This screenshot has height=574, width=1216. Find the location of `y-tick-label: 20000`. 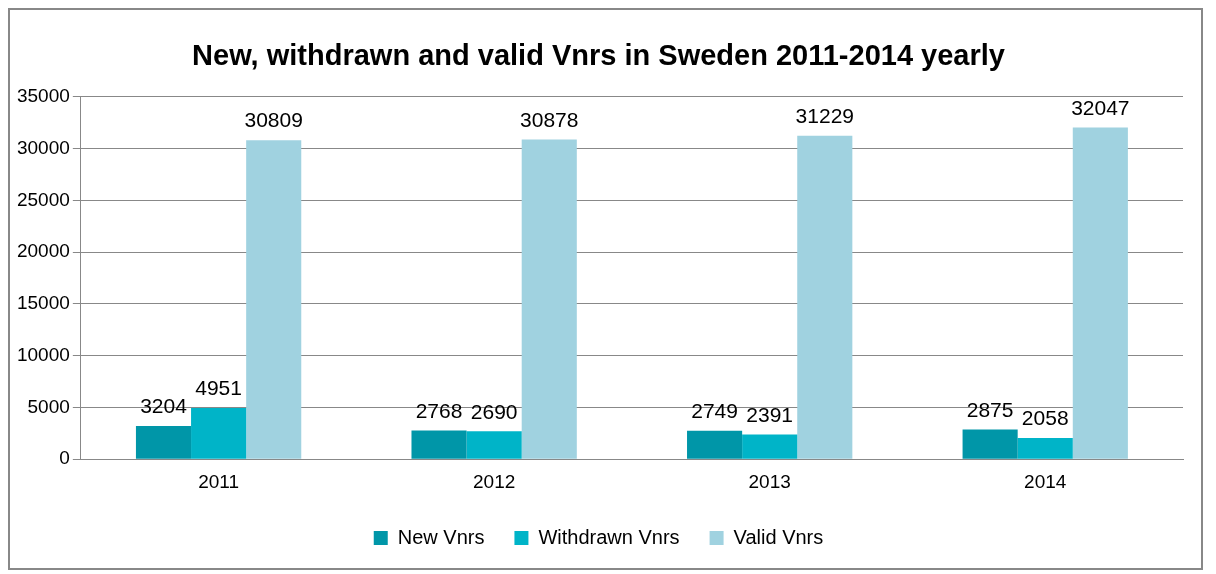

y-tick-label: 20000 is located at coordinates (43, 251).